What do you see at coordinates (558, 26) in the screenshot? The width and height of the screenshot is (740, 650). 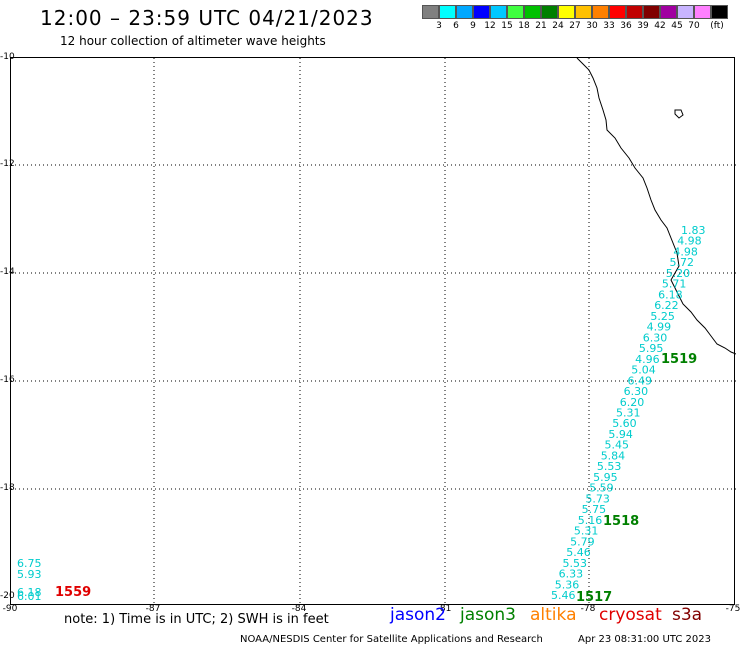 I see `legend-label: 24` at bounding box center [558, 26].